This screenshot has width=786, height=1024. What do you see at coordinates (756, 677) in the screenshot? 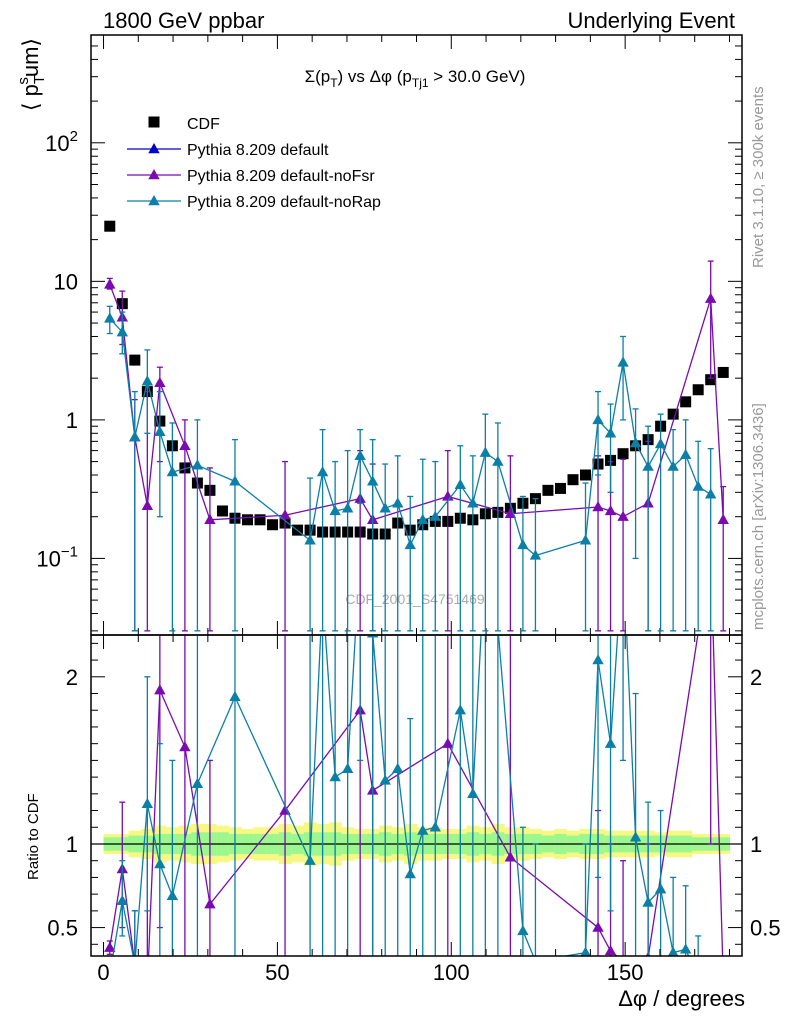
I see `ratio-tick-label-right: 2` at bounding box center [756, 677].